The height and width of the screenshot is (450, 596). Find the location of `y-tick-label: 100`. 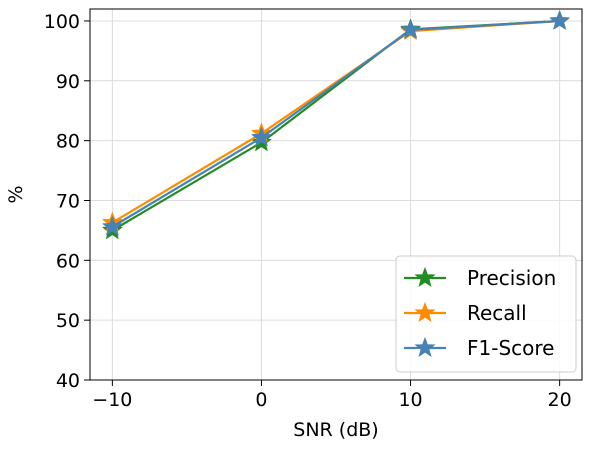

y-tick-label: 100 is located at coordinates (62, 22).